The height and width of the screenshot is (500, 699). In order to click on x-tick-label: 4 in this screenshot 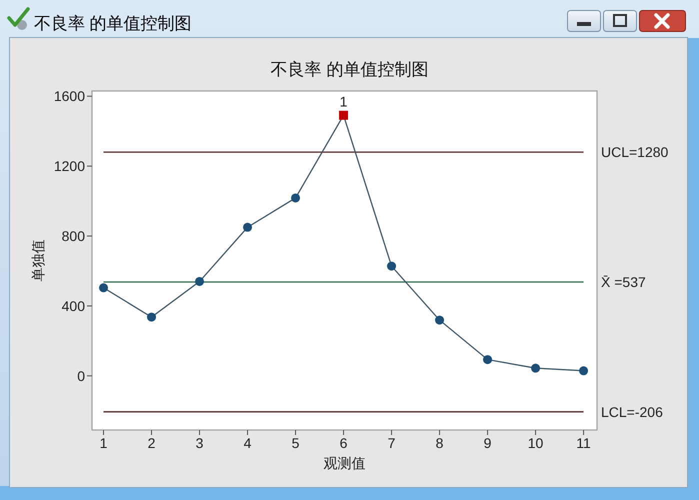, I will do `click(248, 443)`.